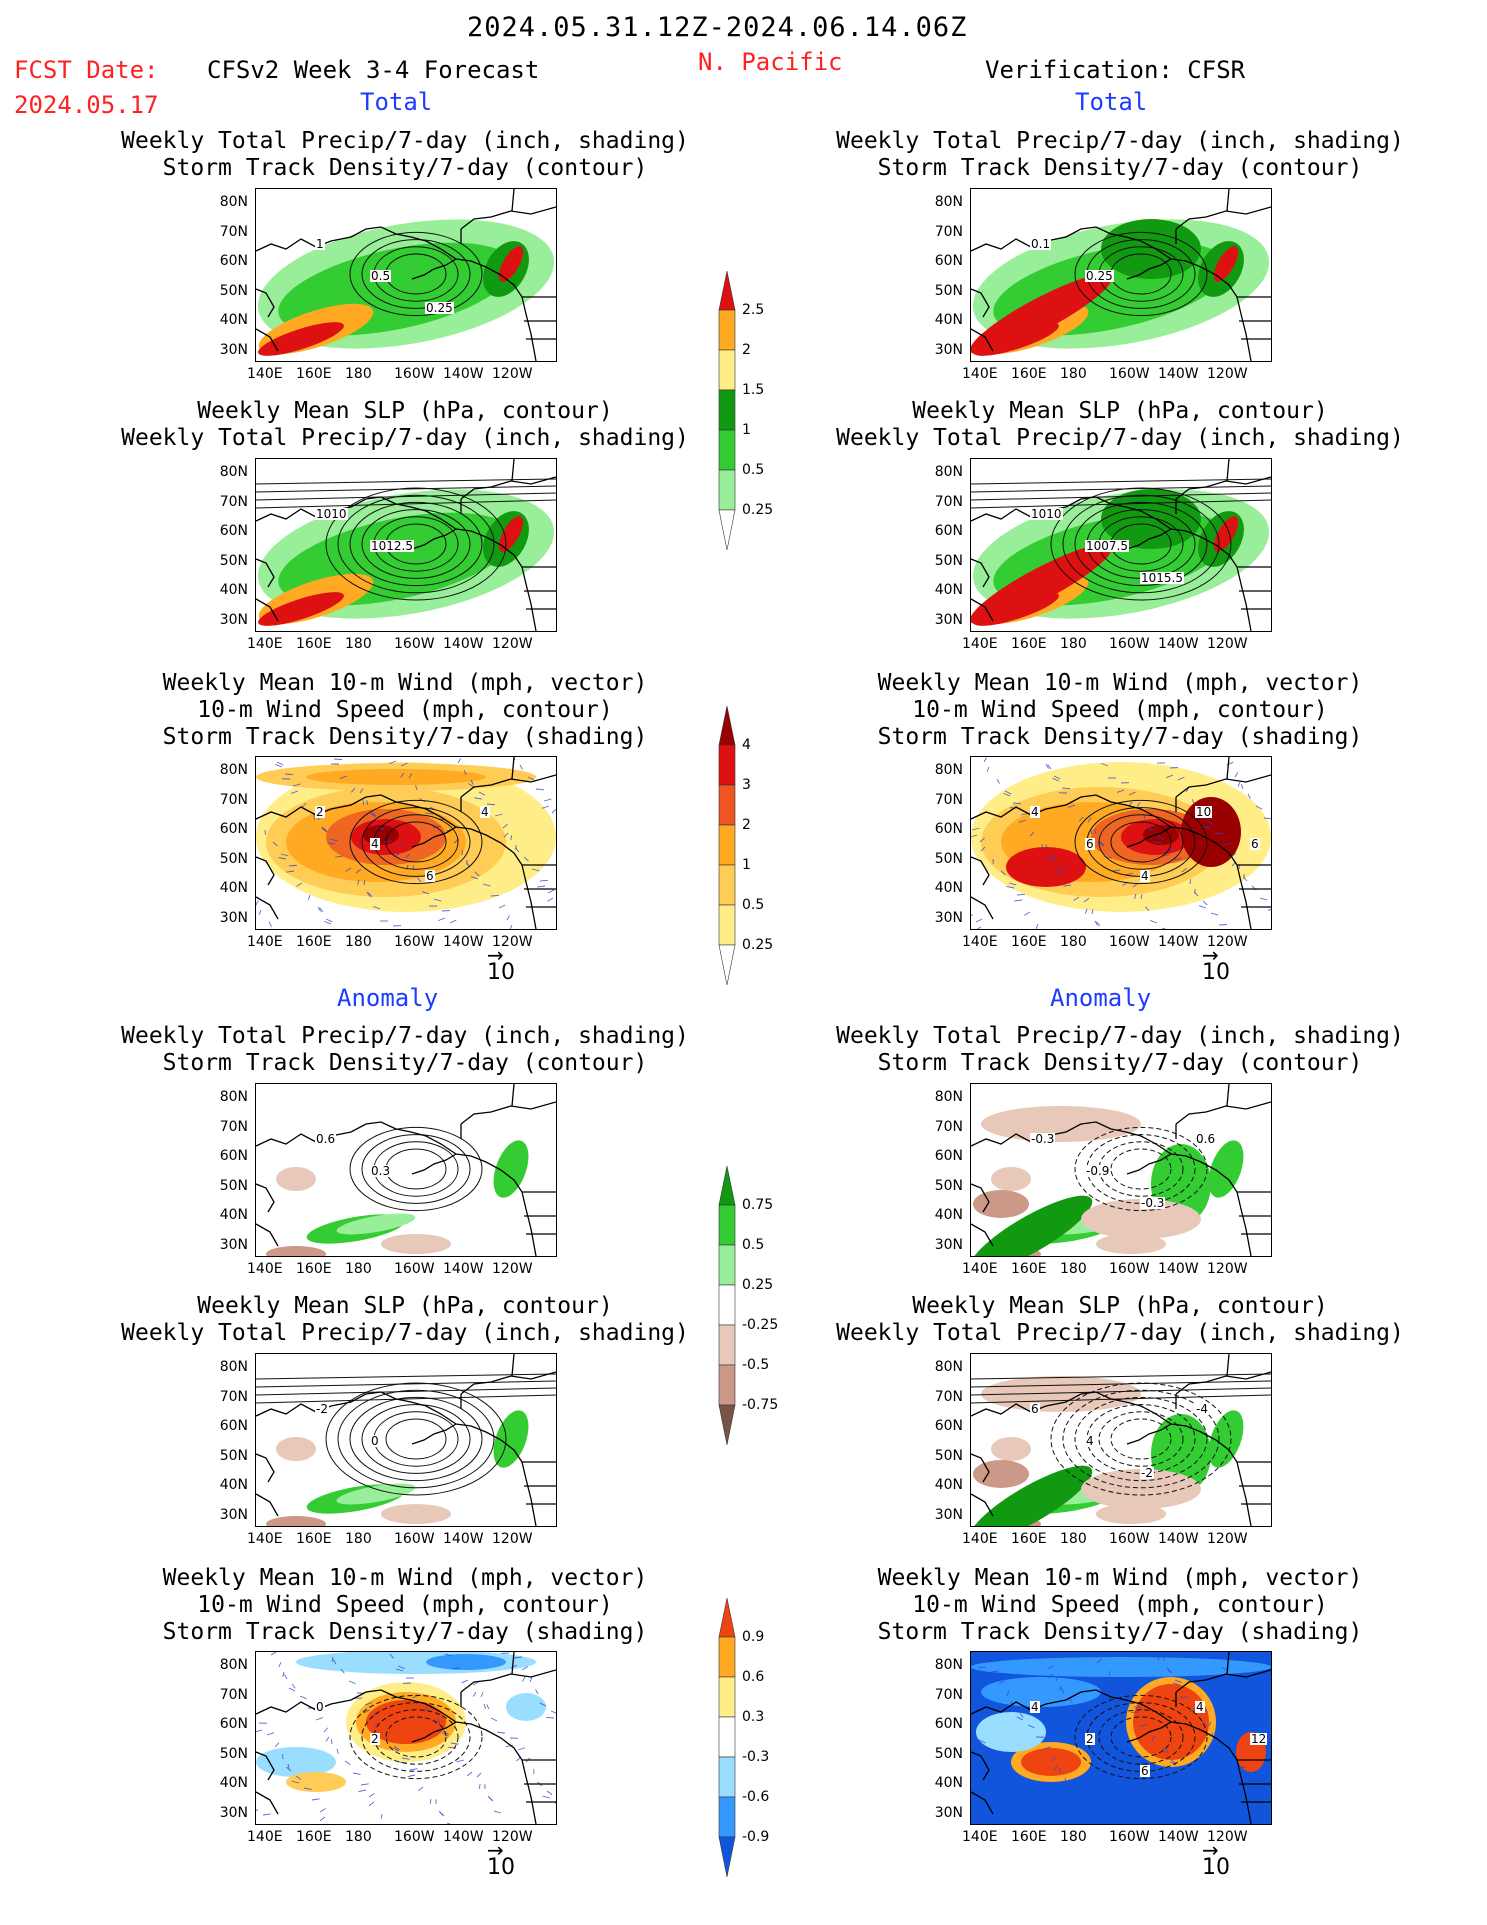  Describe the element at coordinates (1200, 1707) in the screenshot. I see `contour-value-label: 4` at that location.